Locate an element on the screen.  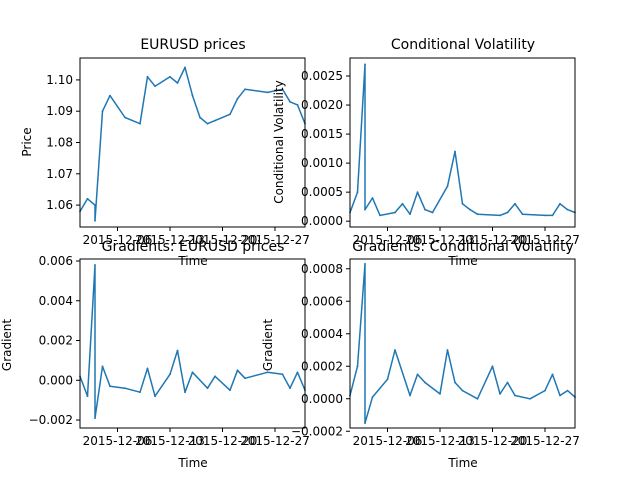
chart-title: Gradients: EURUSD prices is located at coordinates (193, 247).